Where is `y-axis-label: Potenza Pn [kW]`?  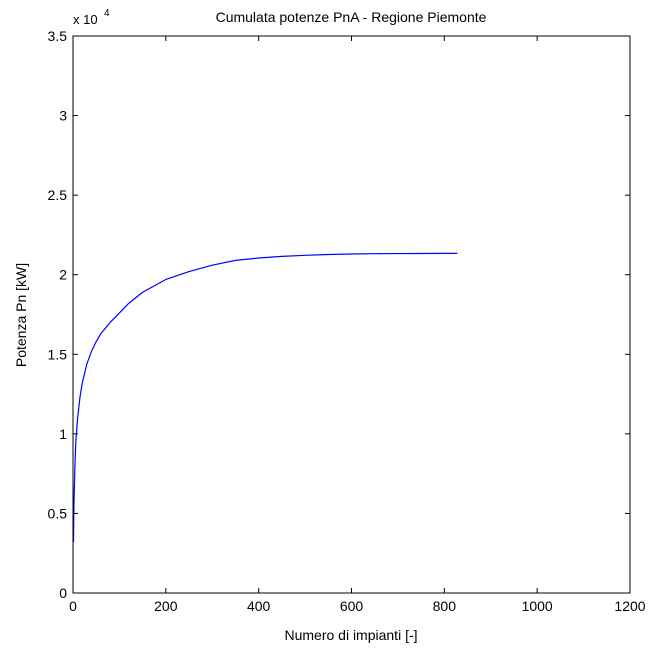
y-axis-label: Potenza Pn [kW] is located at coordinates (21, 315).